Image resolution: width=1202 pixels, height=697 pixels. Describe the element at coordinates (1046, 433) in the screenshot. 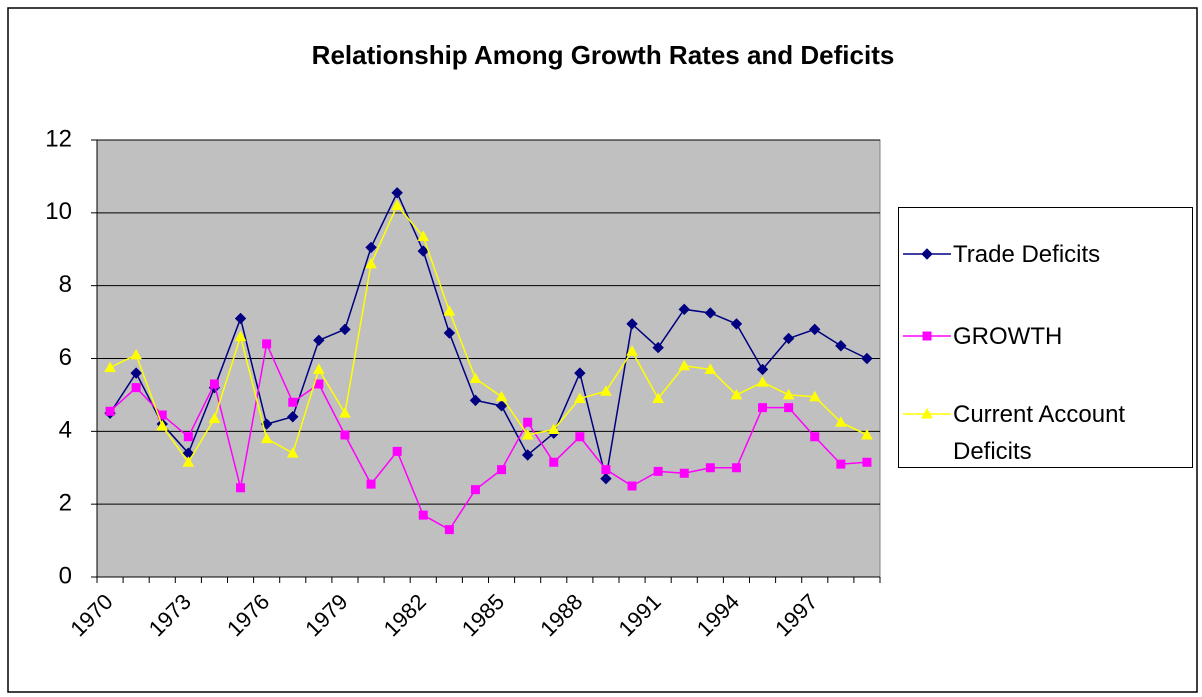

I see `legend-item: Current Account Deficits` at that location.